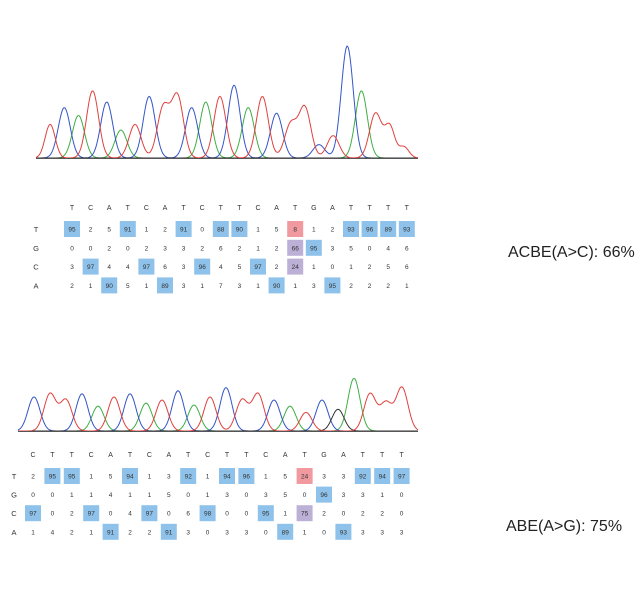 Image resolution: width=639 pixels, height=590 pixels. What do you see at coordinates (35, 285) in the screenshot?
I see `row-label-a: A` at bounding box center [35, 285].